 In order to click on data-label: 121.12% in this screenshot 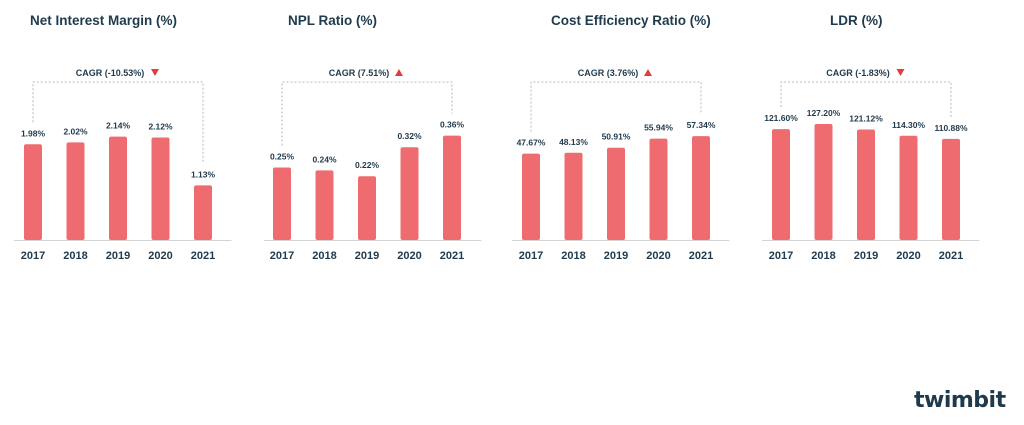, I will do `click(866, 119)`.